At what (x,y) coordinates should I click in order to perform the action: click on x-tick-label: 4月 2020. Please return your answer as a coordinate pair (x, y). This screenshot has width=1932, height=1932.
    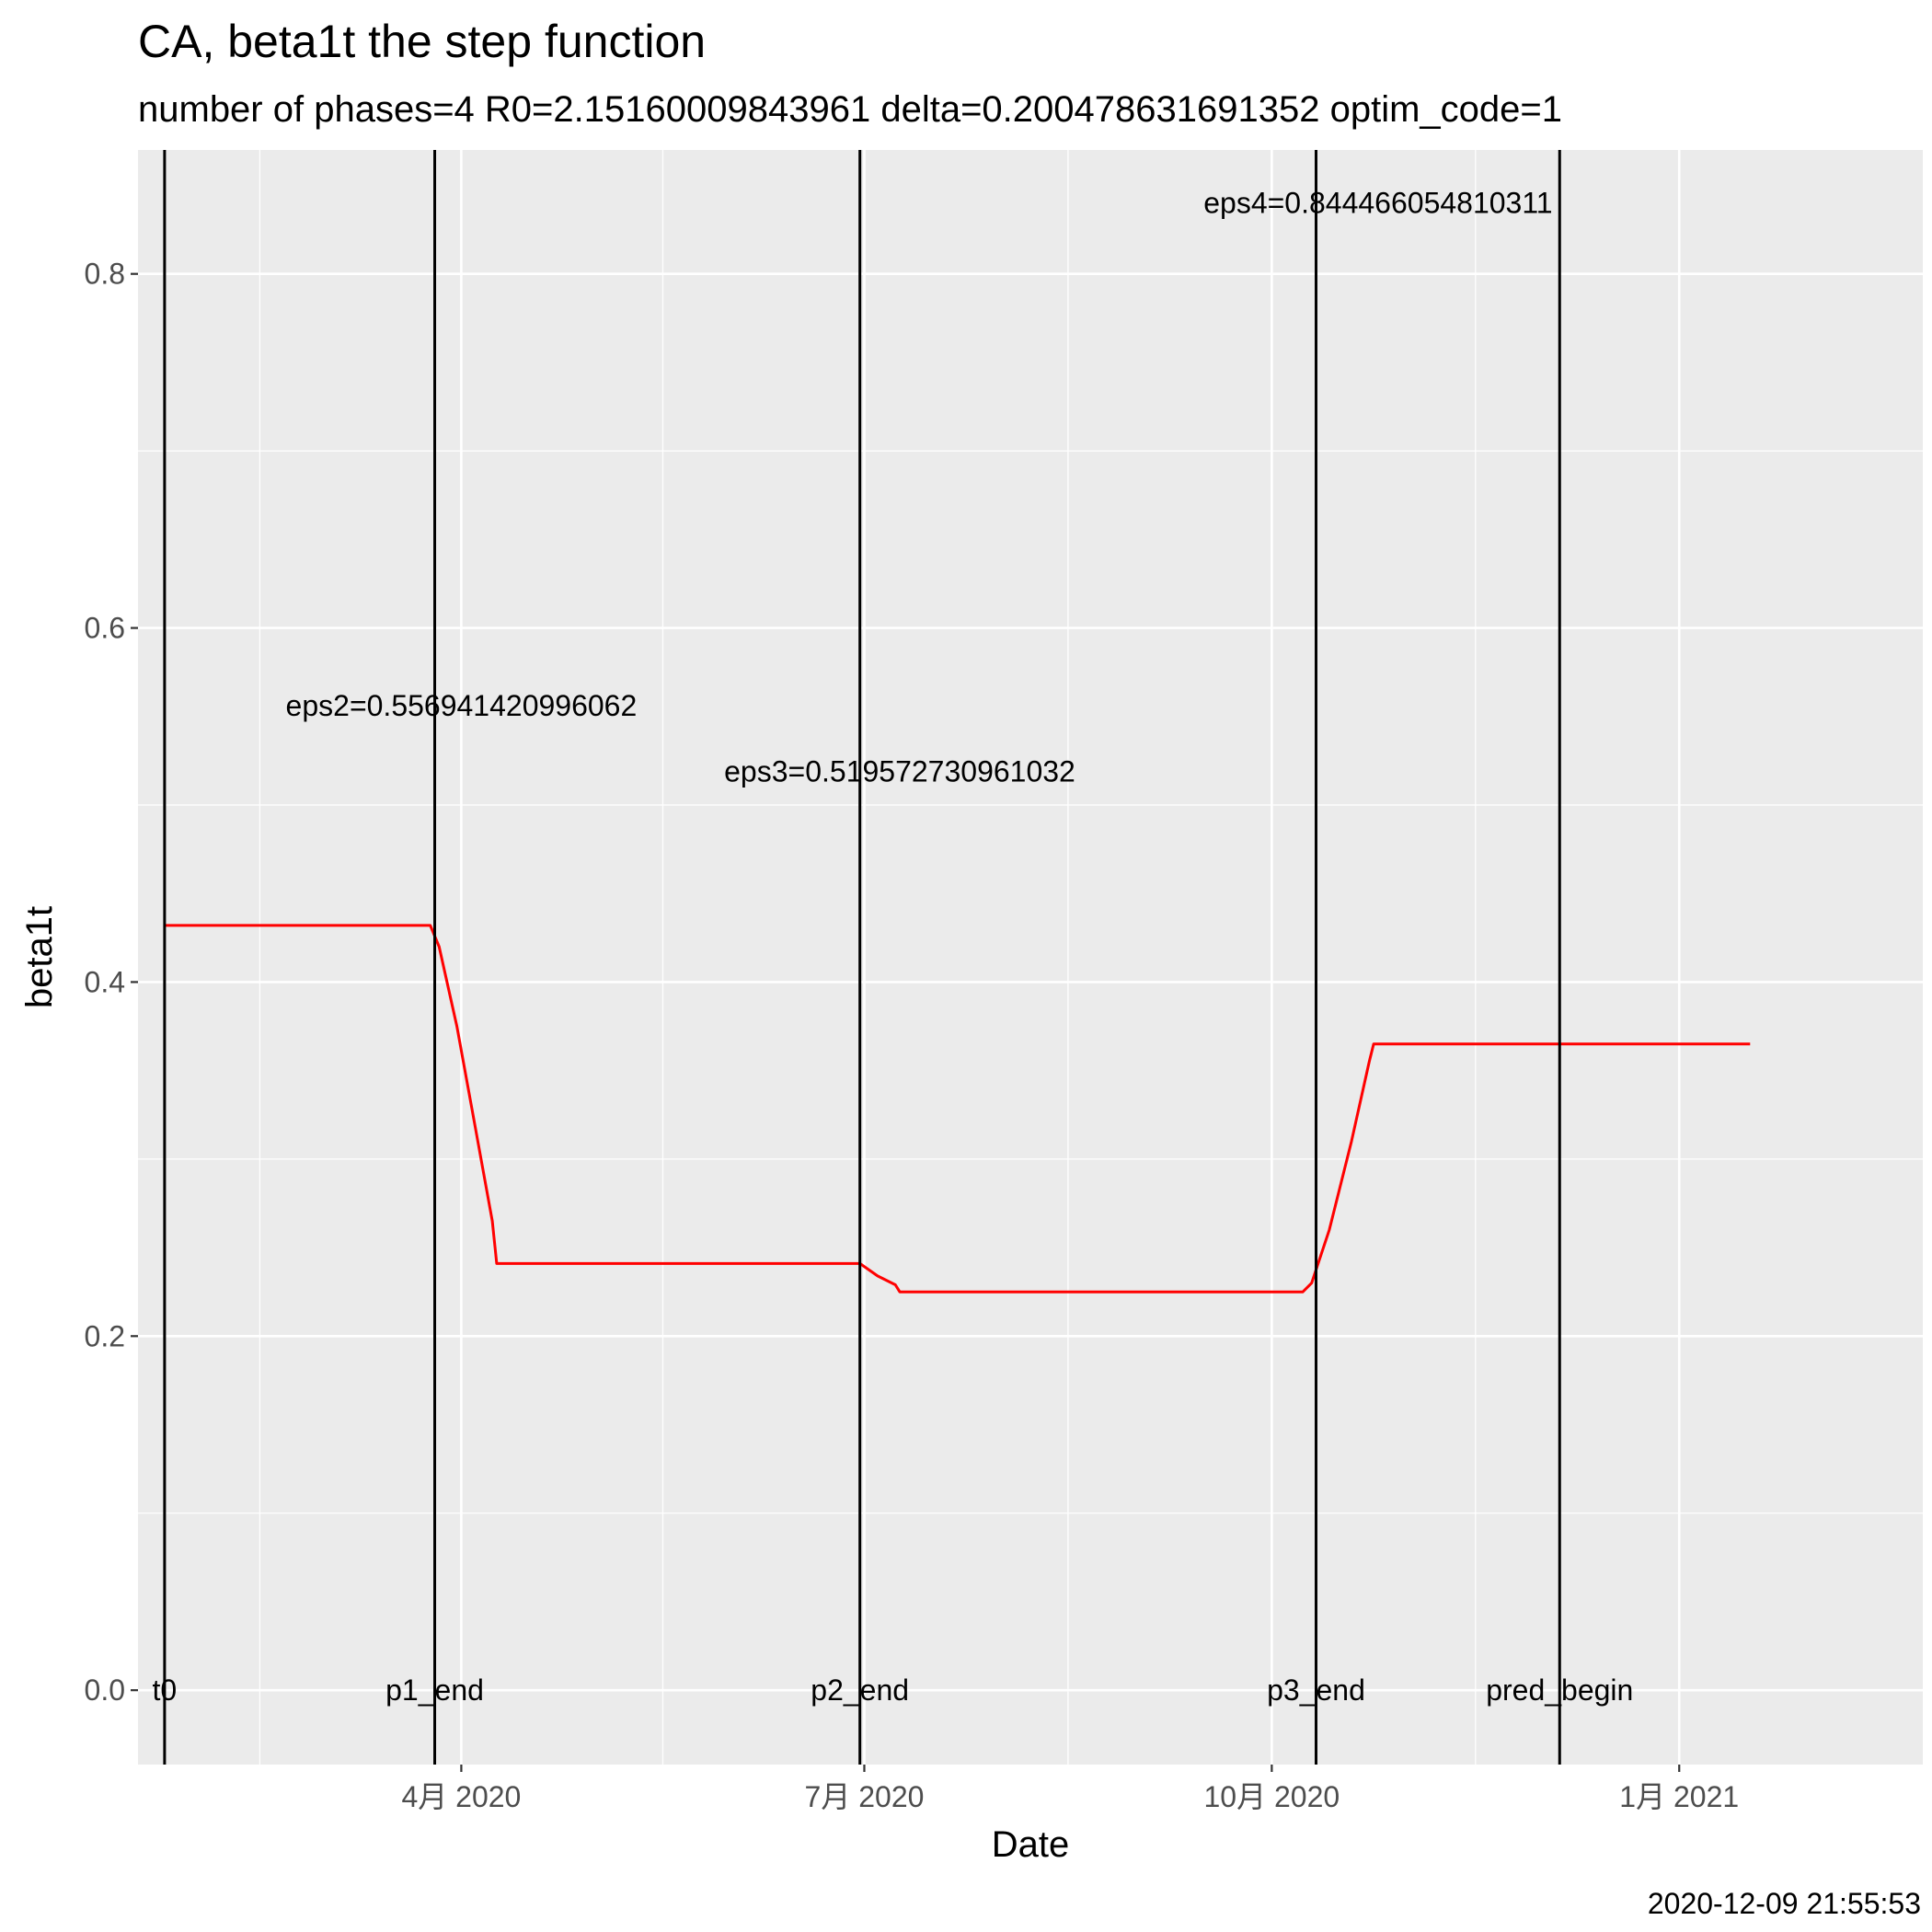
    Looking at the image, I should click on (461, 1796).